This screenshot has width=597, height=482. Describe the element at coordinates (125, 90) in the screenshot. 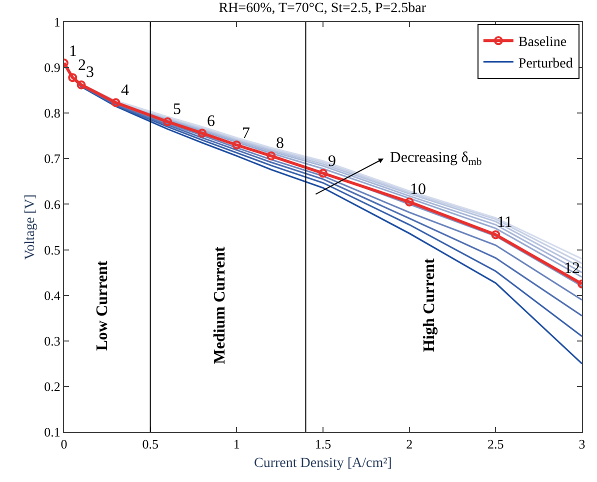

I see `annotation: 4` at that location.